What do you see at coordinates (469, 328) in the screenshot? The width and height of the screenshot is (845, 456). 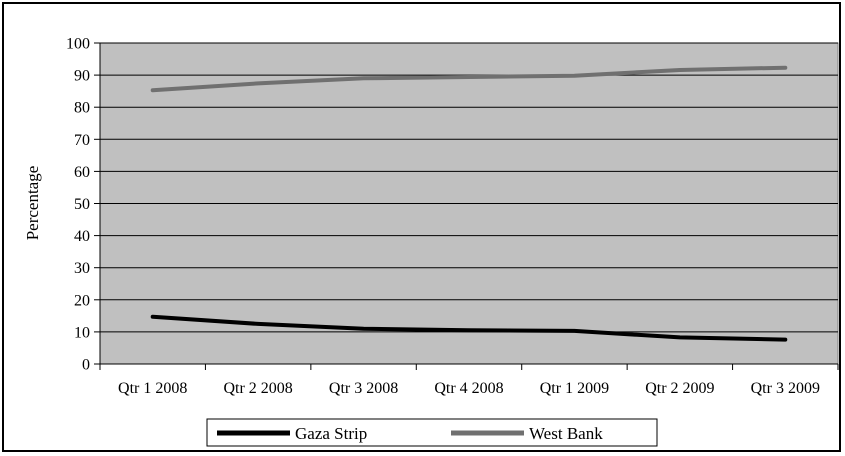 I see `series-line-gaza-strip` at bounding box center [469, 328].